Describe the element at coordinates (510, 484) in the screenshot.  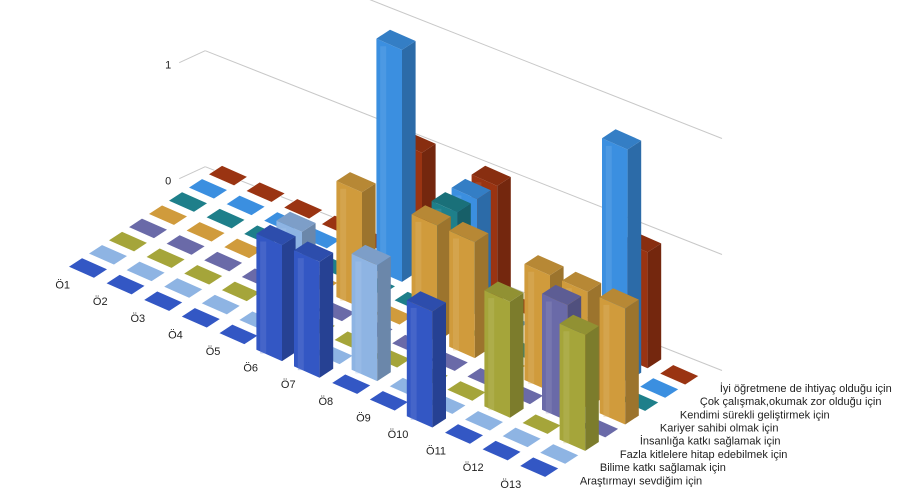
I see `category-label: Ö13` at that location.